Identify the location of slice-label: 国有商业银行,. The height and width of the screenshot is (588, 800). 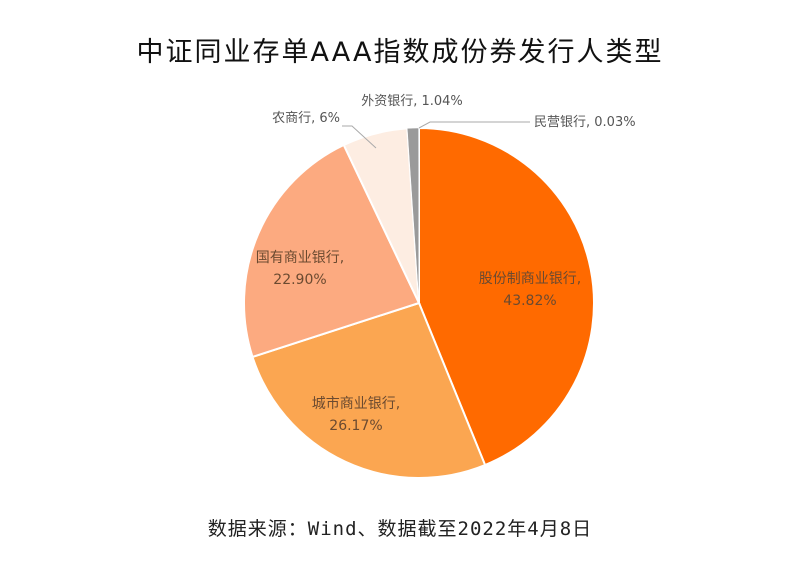
(300, 258).